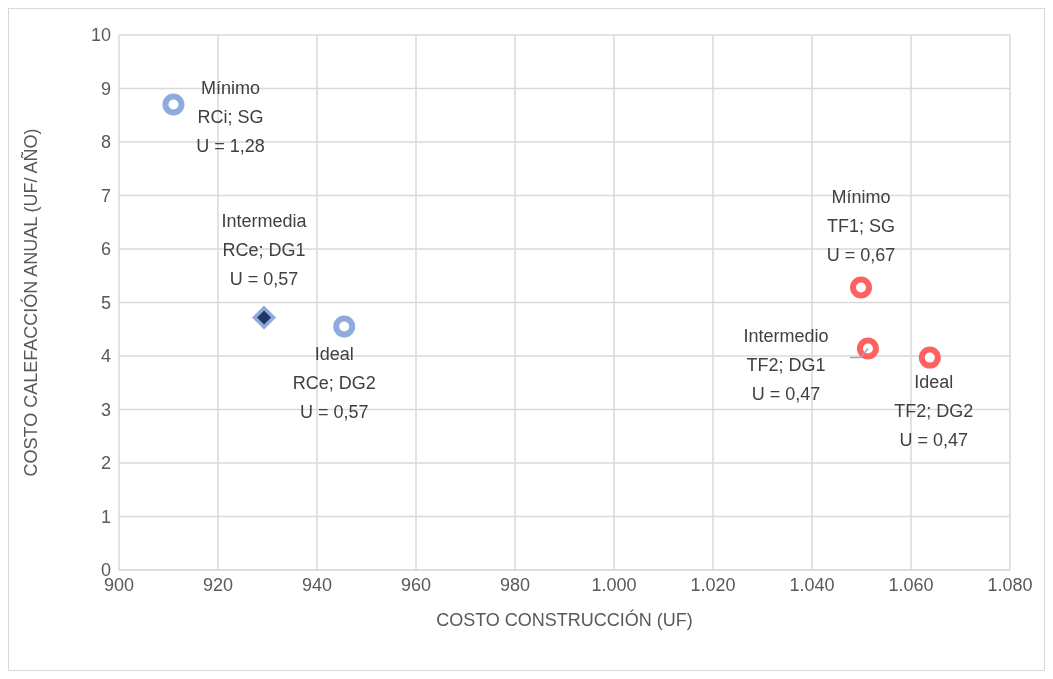  I want to click on x-tick-label: 980, so click(515, 584).